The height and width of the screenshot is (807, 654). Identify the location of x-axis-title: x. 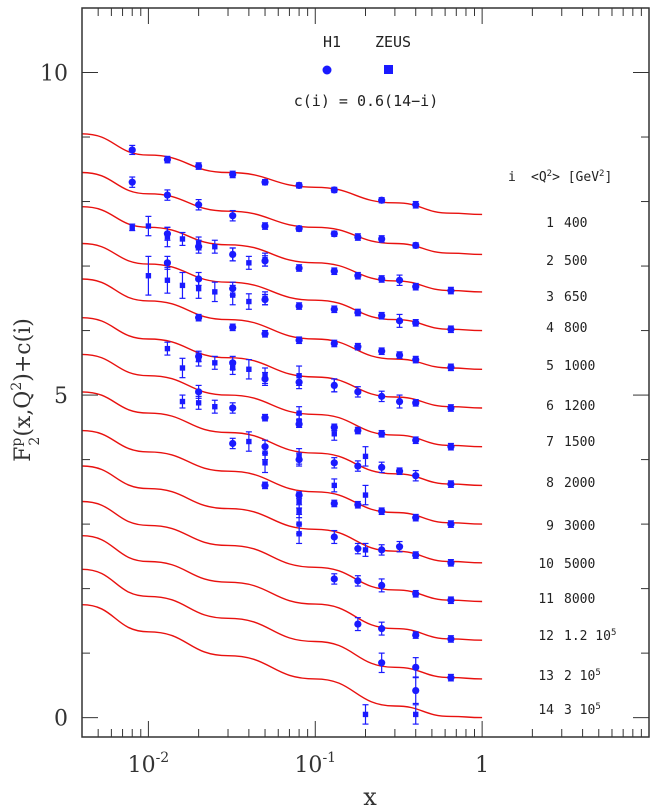
(370, 795).